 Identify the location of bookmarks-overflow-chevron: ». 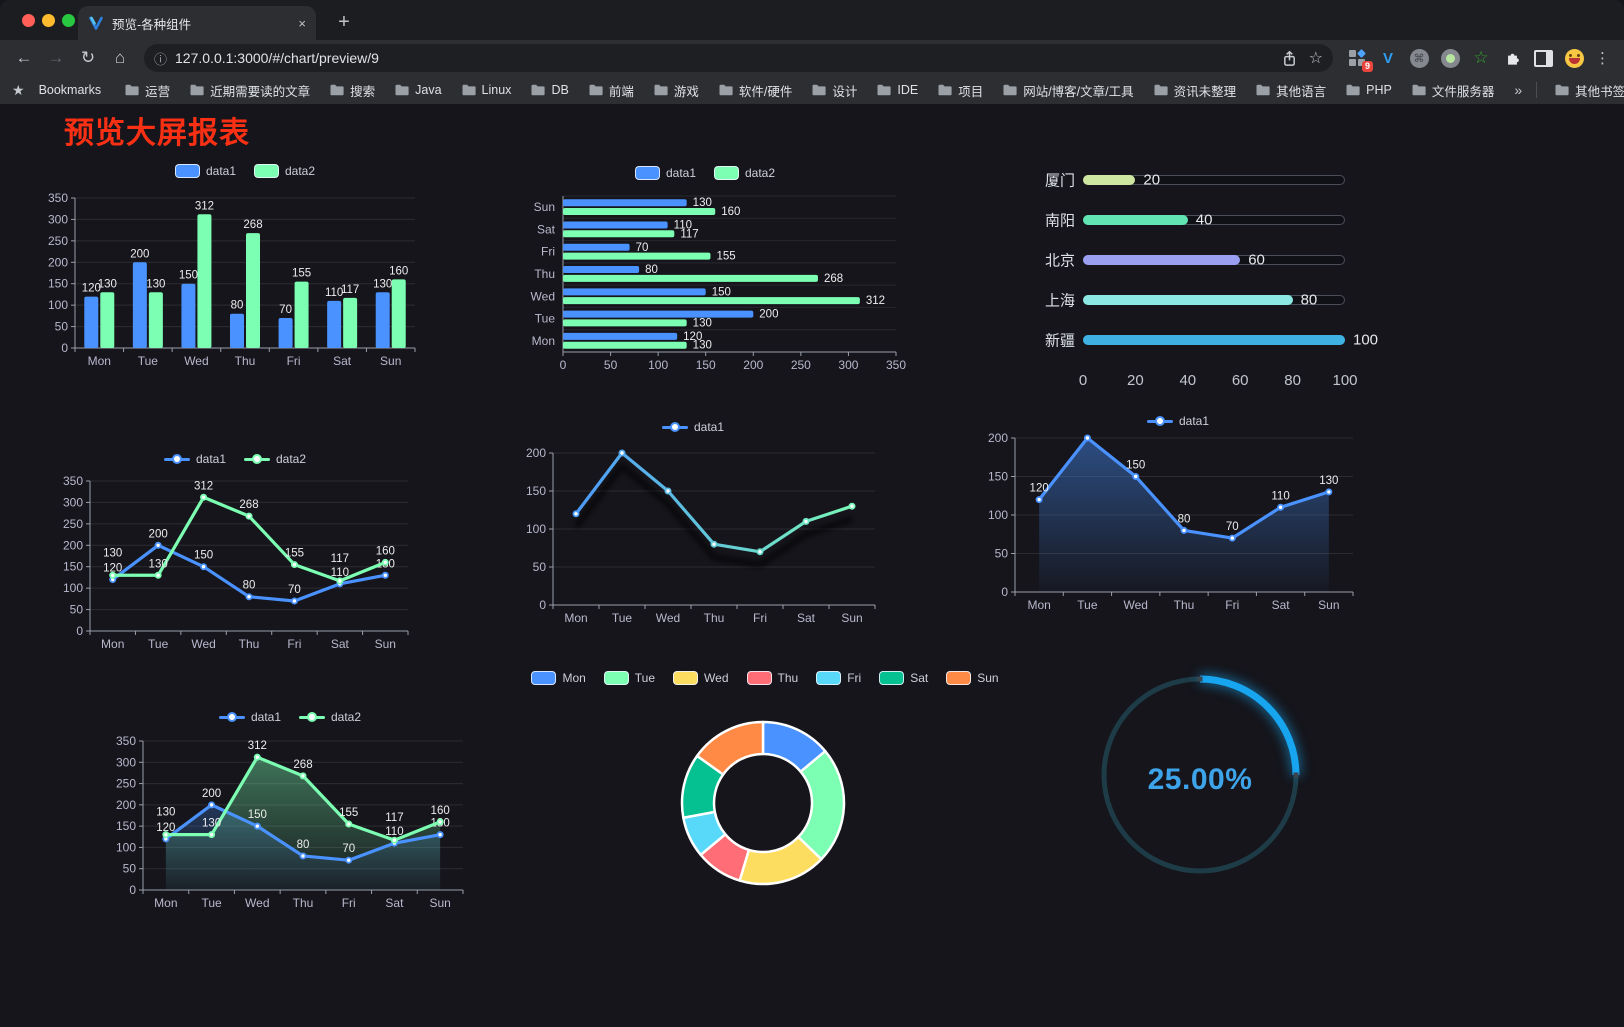
(1518, 90).